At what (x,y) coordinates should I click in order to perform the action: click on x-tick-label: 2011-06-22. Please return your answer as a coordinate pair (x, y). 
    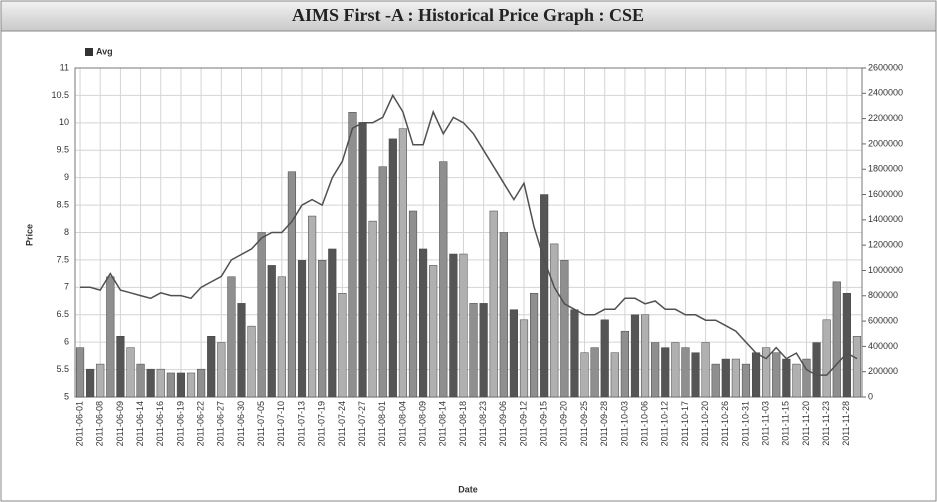
    Looking at the image, I should click on (200, 423).